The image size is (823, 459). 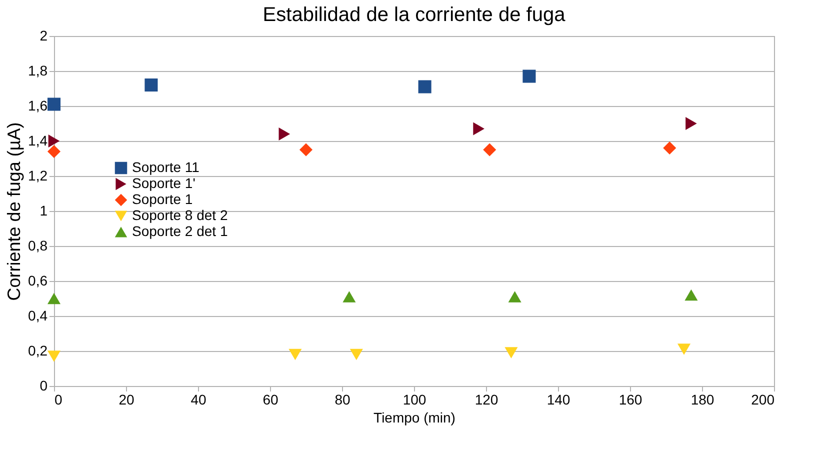 I want to click on x-tick-label: 60, so click(x=270, y=400).